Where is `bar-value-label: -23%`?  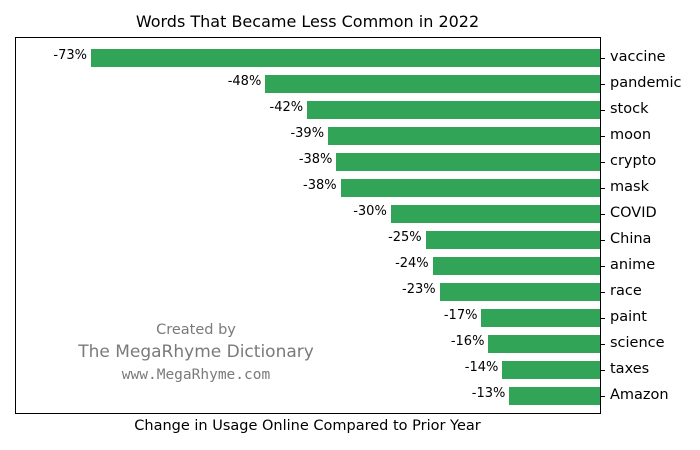
bar-value-label: -23% is located at coordinates (419, 289).